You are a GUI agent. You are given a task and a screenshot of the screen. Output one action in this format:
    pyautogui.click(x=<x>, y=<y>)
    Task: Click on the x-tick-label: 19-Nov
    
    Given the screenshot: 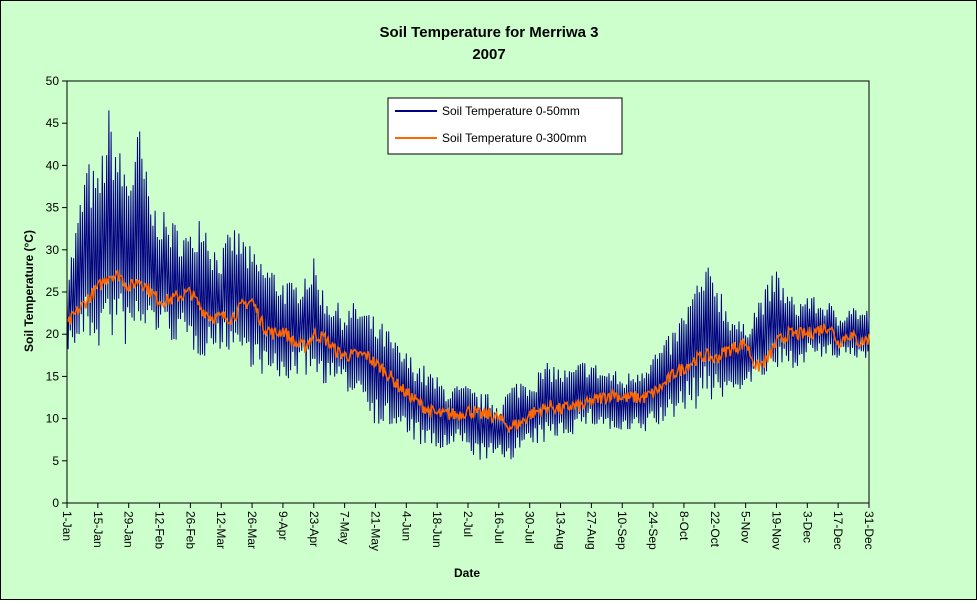 What is the action you would take?
    pyautogui.click(x=776, y=530)
    